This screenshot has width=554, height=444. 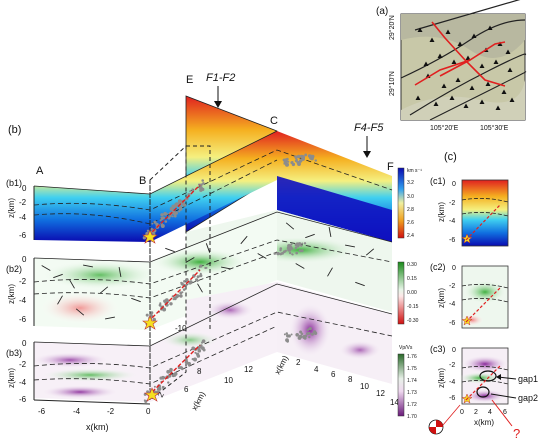 What do you see at coordinates (406, 348) in the screenshot?
I see `vpvs-unit: Vp/Vs` at bounding box center [406, 348].